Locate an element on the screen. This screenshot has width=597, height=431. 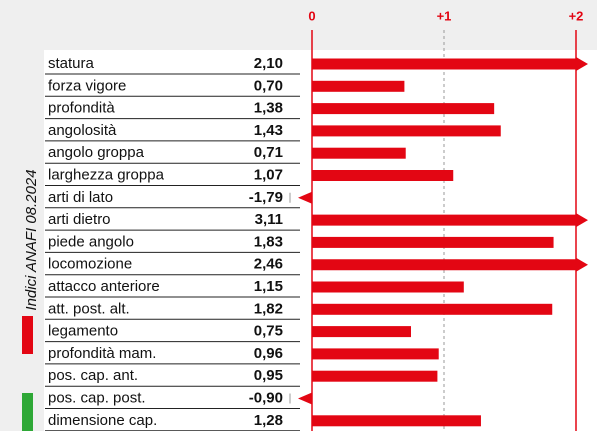
x-tick-label: +2 is located at coordinates (576, 15).